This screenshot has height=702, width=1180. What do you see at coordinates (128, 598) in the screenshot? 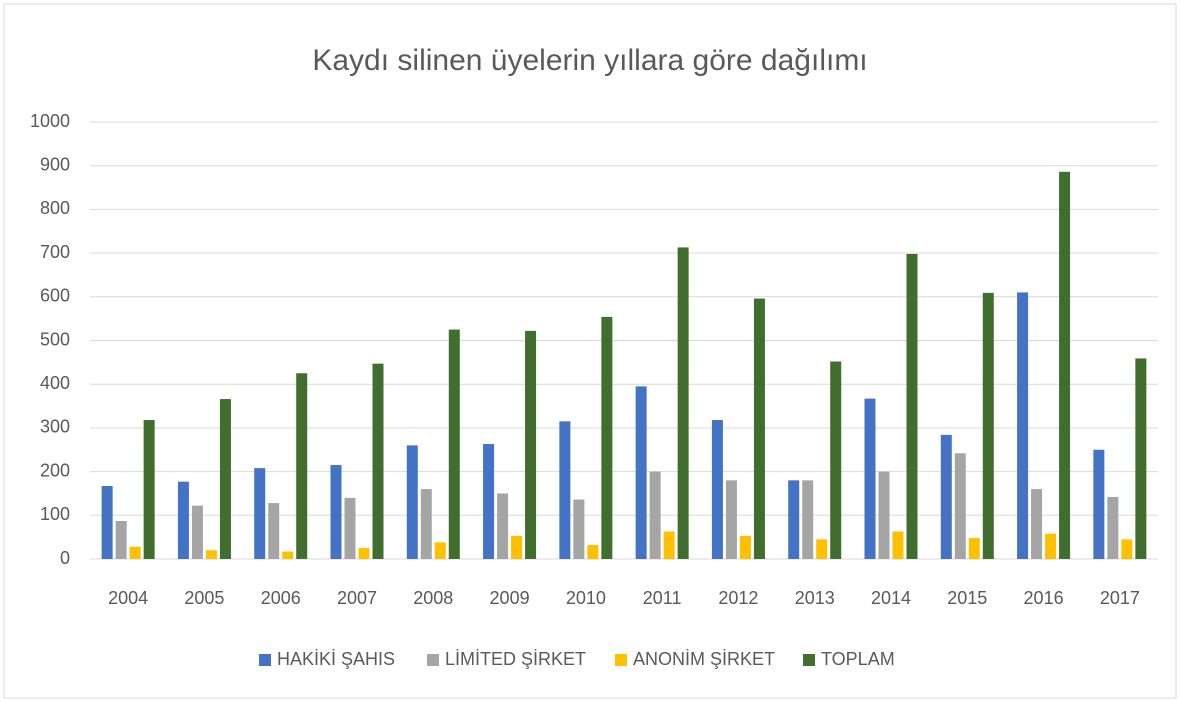
I see `x-tick-label: 2004` at bounding box center [128, 598].